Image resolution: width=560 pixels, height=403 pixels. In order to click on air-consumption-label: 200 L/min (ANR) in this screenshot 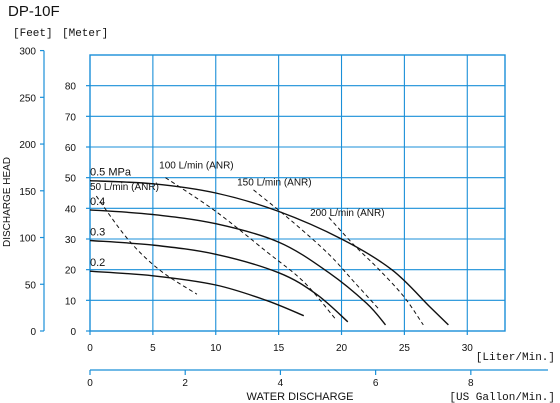, I will do `click(347, 213)`.